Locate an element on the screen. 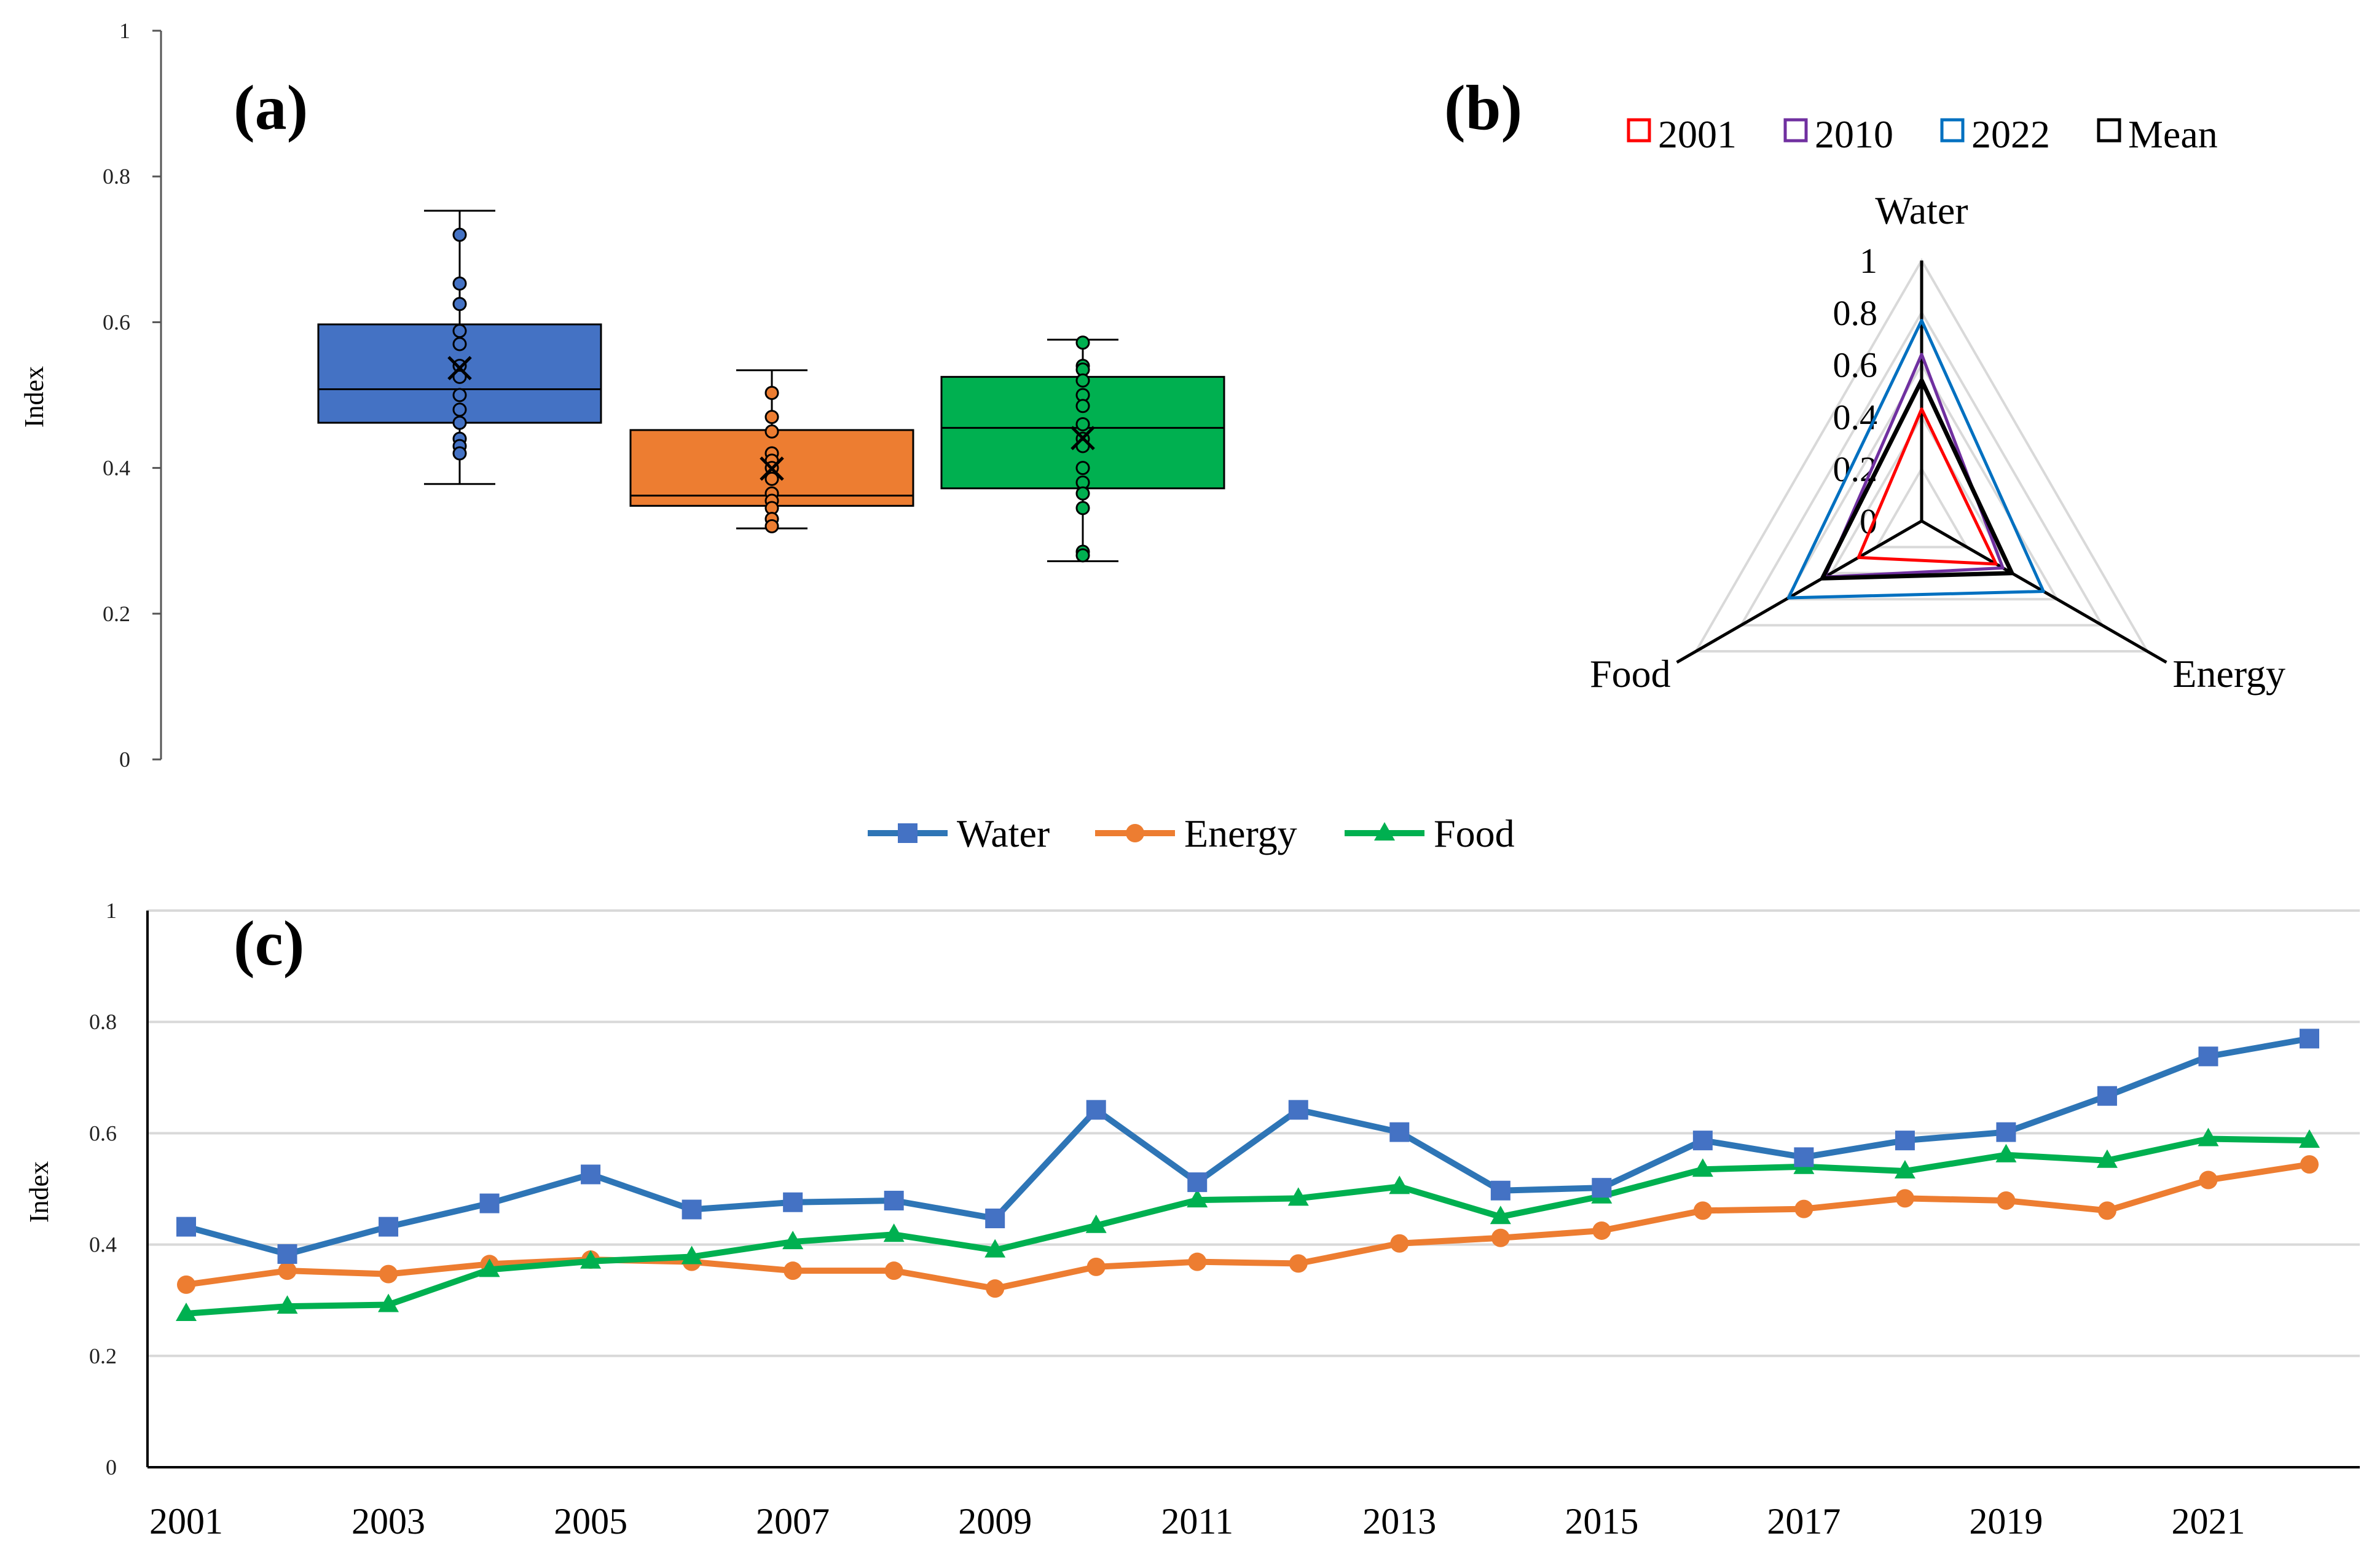  legend-marker-2022 is located at coordinates (1952, 130).